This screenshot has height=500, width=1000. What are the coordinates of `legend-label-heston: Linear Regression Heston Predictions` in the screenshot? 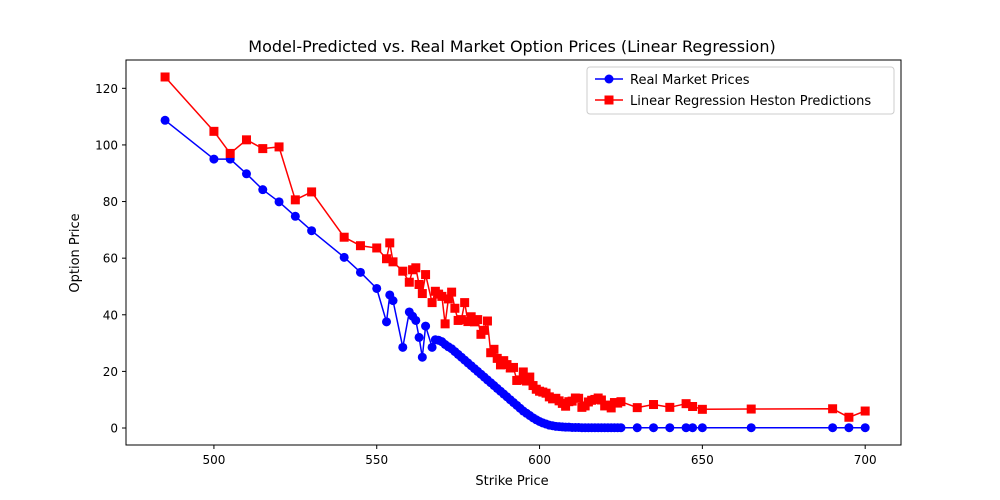 It's located at (750, 101).